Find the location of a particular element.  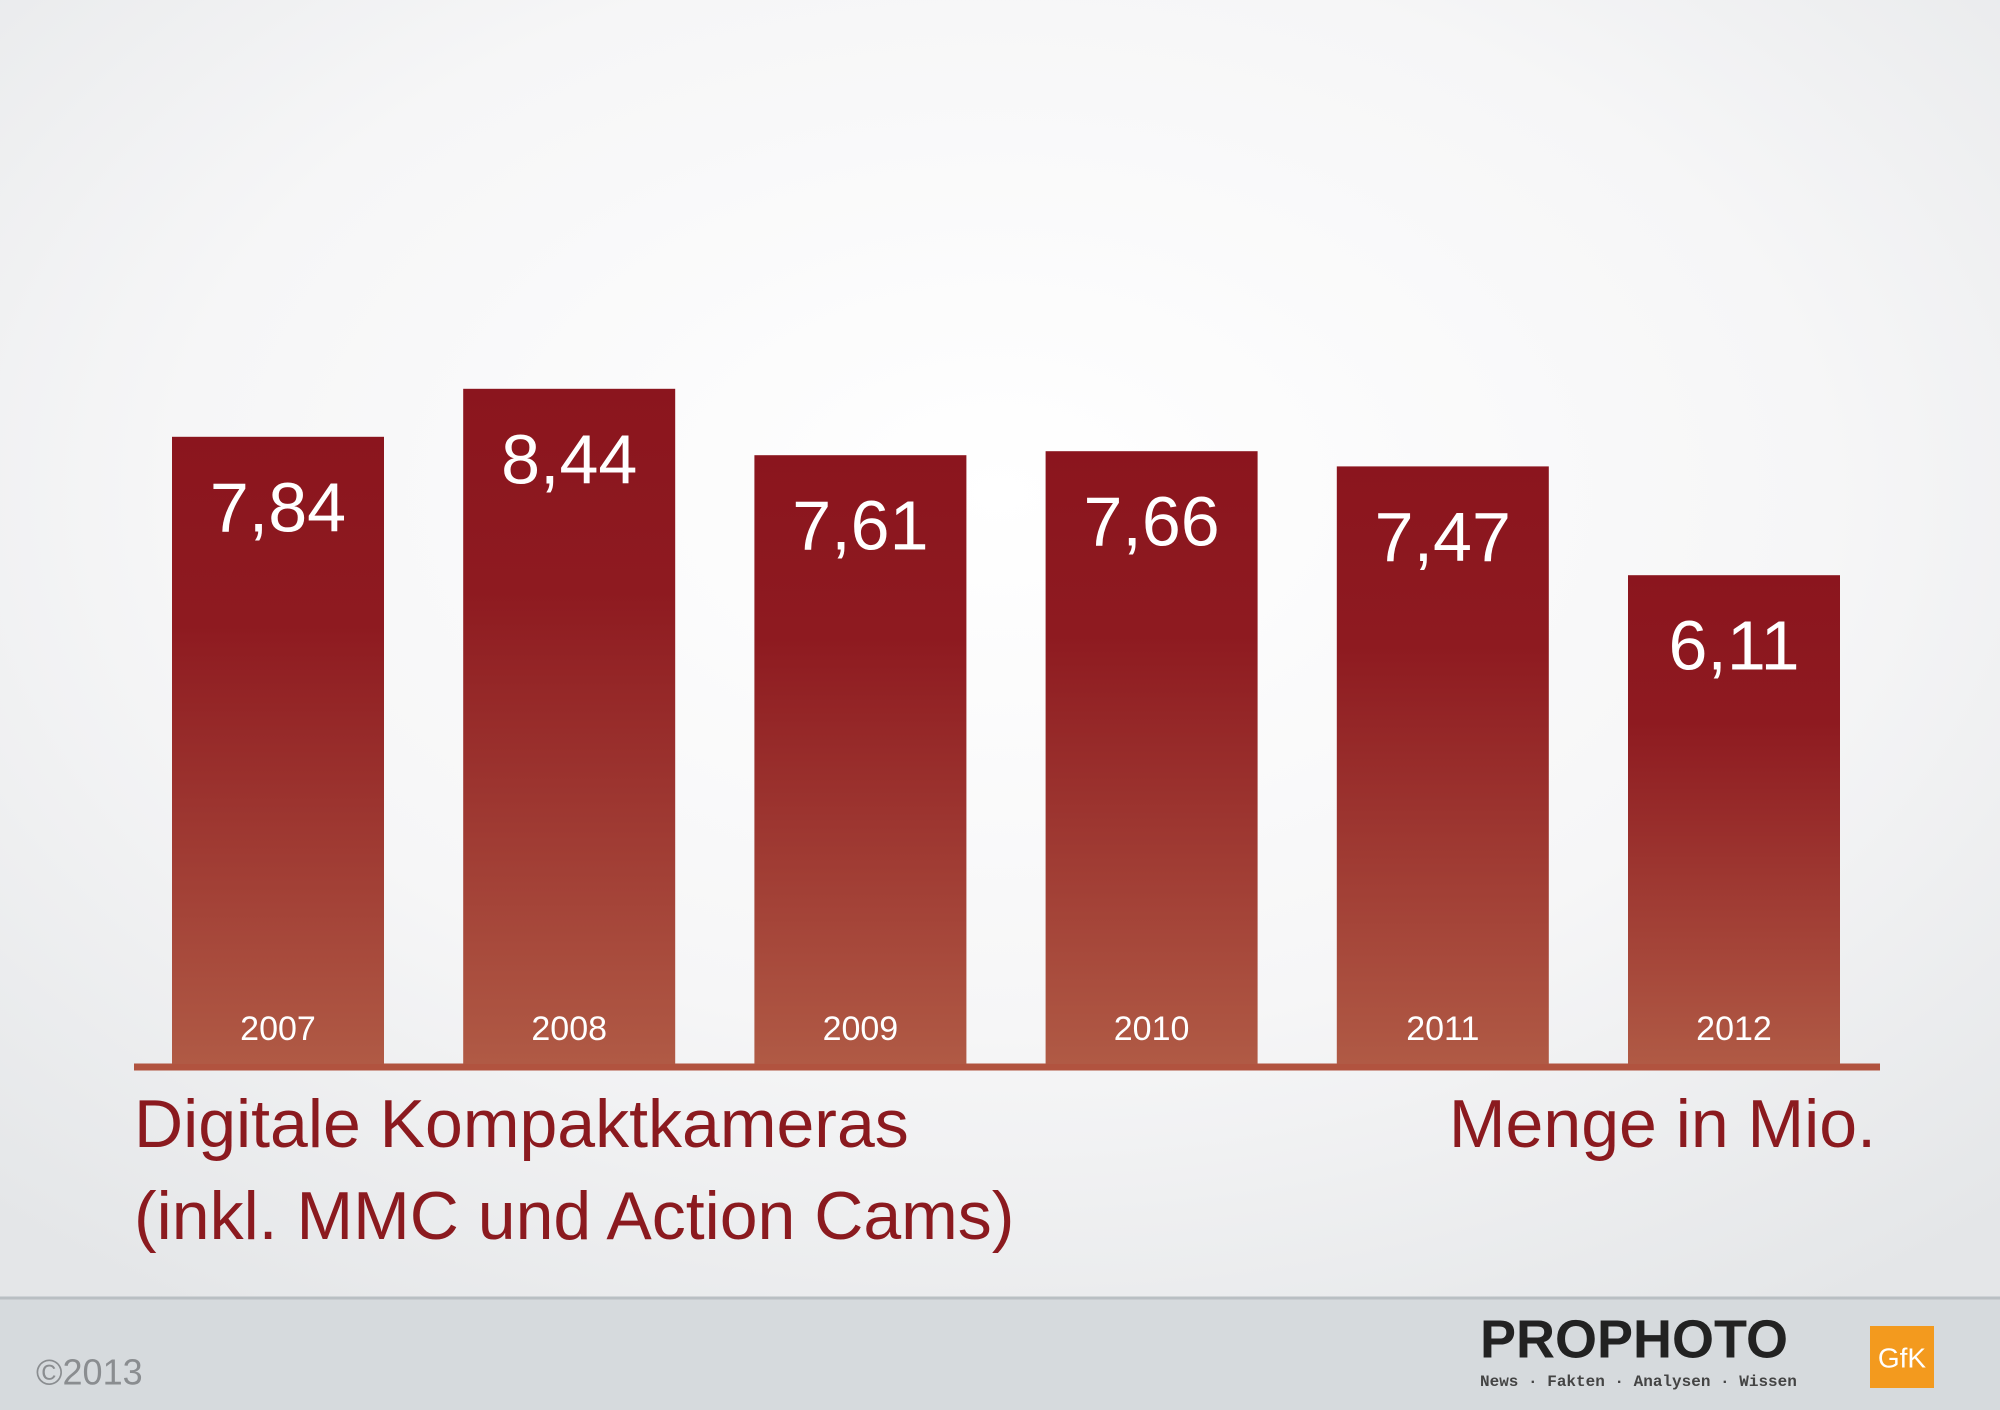

x-tick-label: 2011 is located at coordinates (1442, 1029).